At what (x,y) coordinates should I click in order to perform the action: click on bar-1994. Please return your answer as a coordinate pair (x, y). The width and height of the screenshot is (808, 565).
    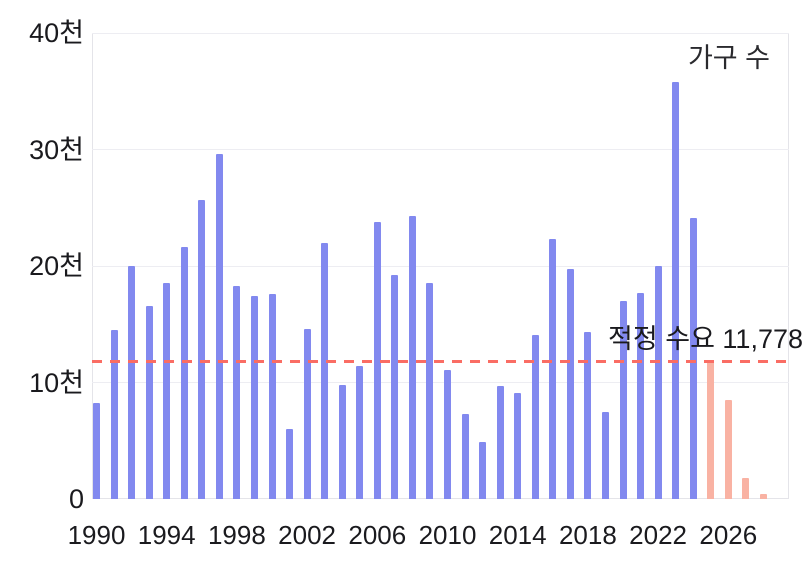
    Looking at the image, I should click on (167, 391).